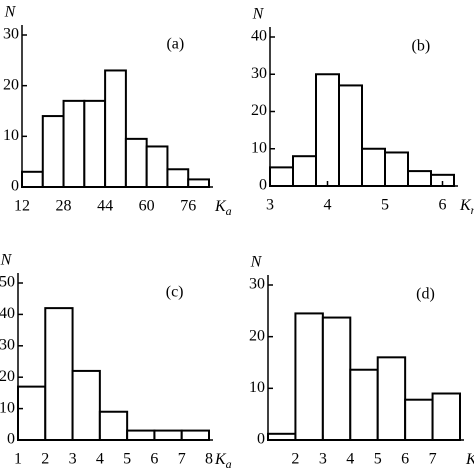  What do you see at coordinates (175, 44) in the screenshot?
I see `panel-label: (a)` at bounding box center [175, 44].